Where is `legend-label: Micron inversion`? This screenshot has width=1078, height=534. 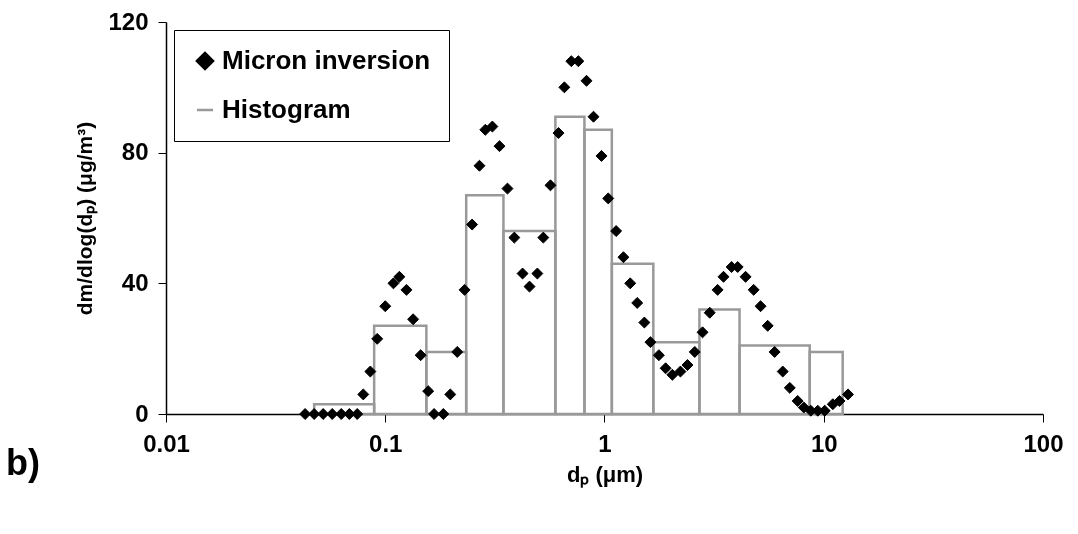
legend-label: Micron inversion is located at coordinates (326, 60).